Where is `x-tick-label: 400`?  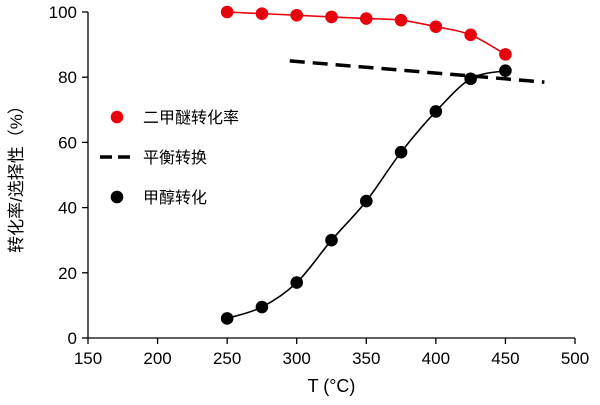 x-tick-label: 400 is located at coordinates (436, 358).